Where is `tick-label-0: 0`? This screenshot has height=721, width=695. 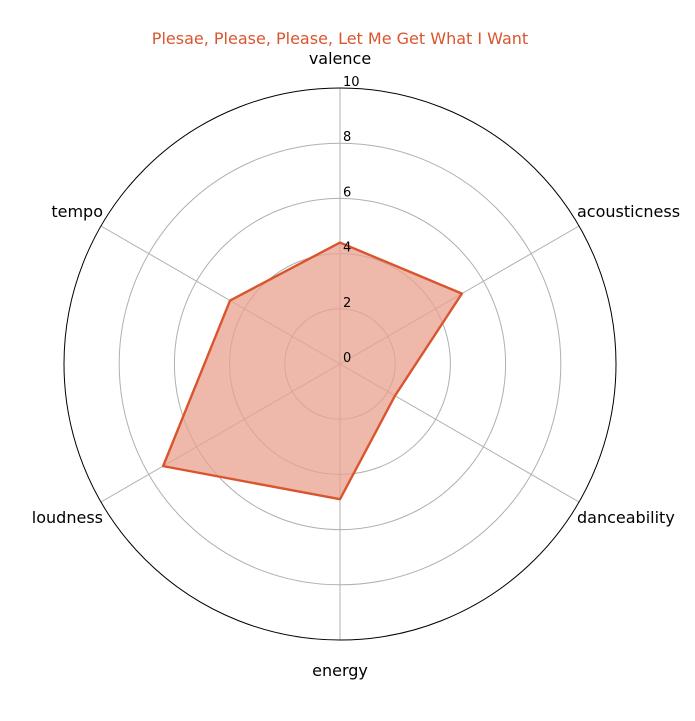 tick-label-0: 0 is located at coordinates (347, 358).